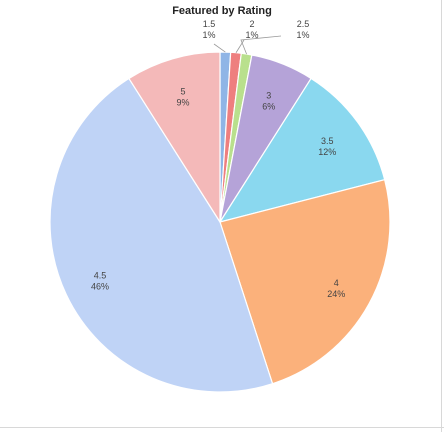 This screenshot has width=444, height=432. I want to click on slice-label-3-5: 3.5, so click(327, 141).